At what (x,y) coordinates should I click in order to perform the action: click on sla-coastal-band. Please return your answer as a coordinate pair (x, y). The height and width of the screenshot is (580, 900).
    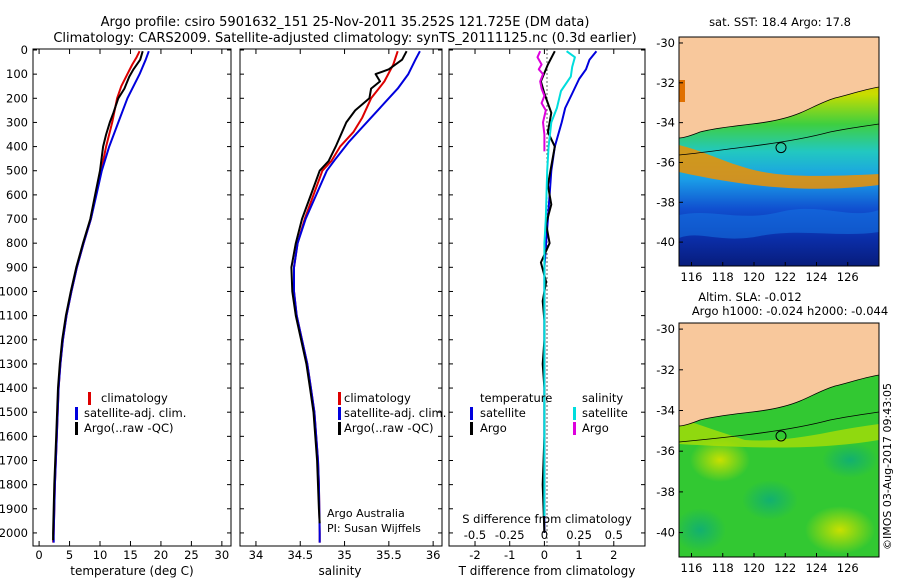
    Looking at the image, I should click on (779, 433).